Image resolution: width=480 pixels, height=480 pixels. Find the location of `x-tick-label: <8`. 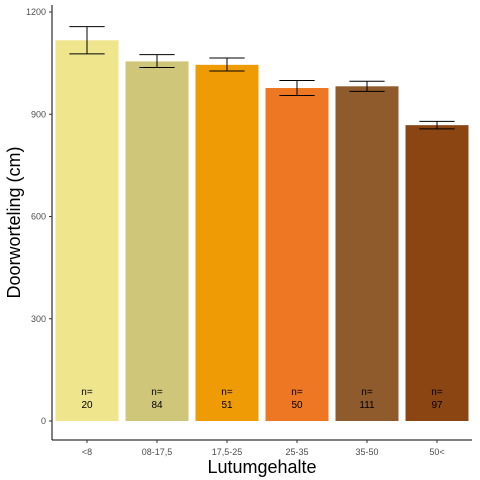

x-tick-label: <8 is located at coordinates (87, 452).